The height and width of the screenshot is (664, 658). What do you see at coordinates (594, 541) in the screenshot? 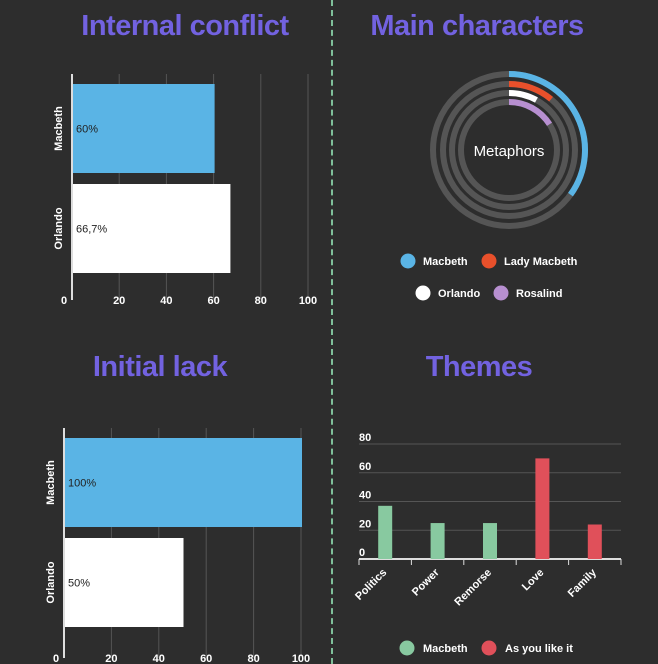
I see `themes-bar-family` at bounding box center [594, 541].